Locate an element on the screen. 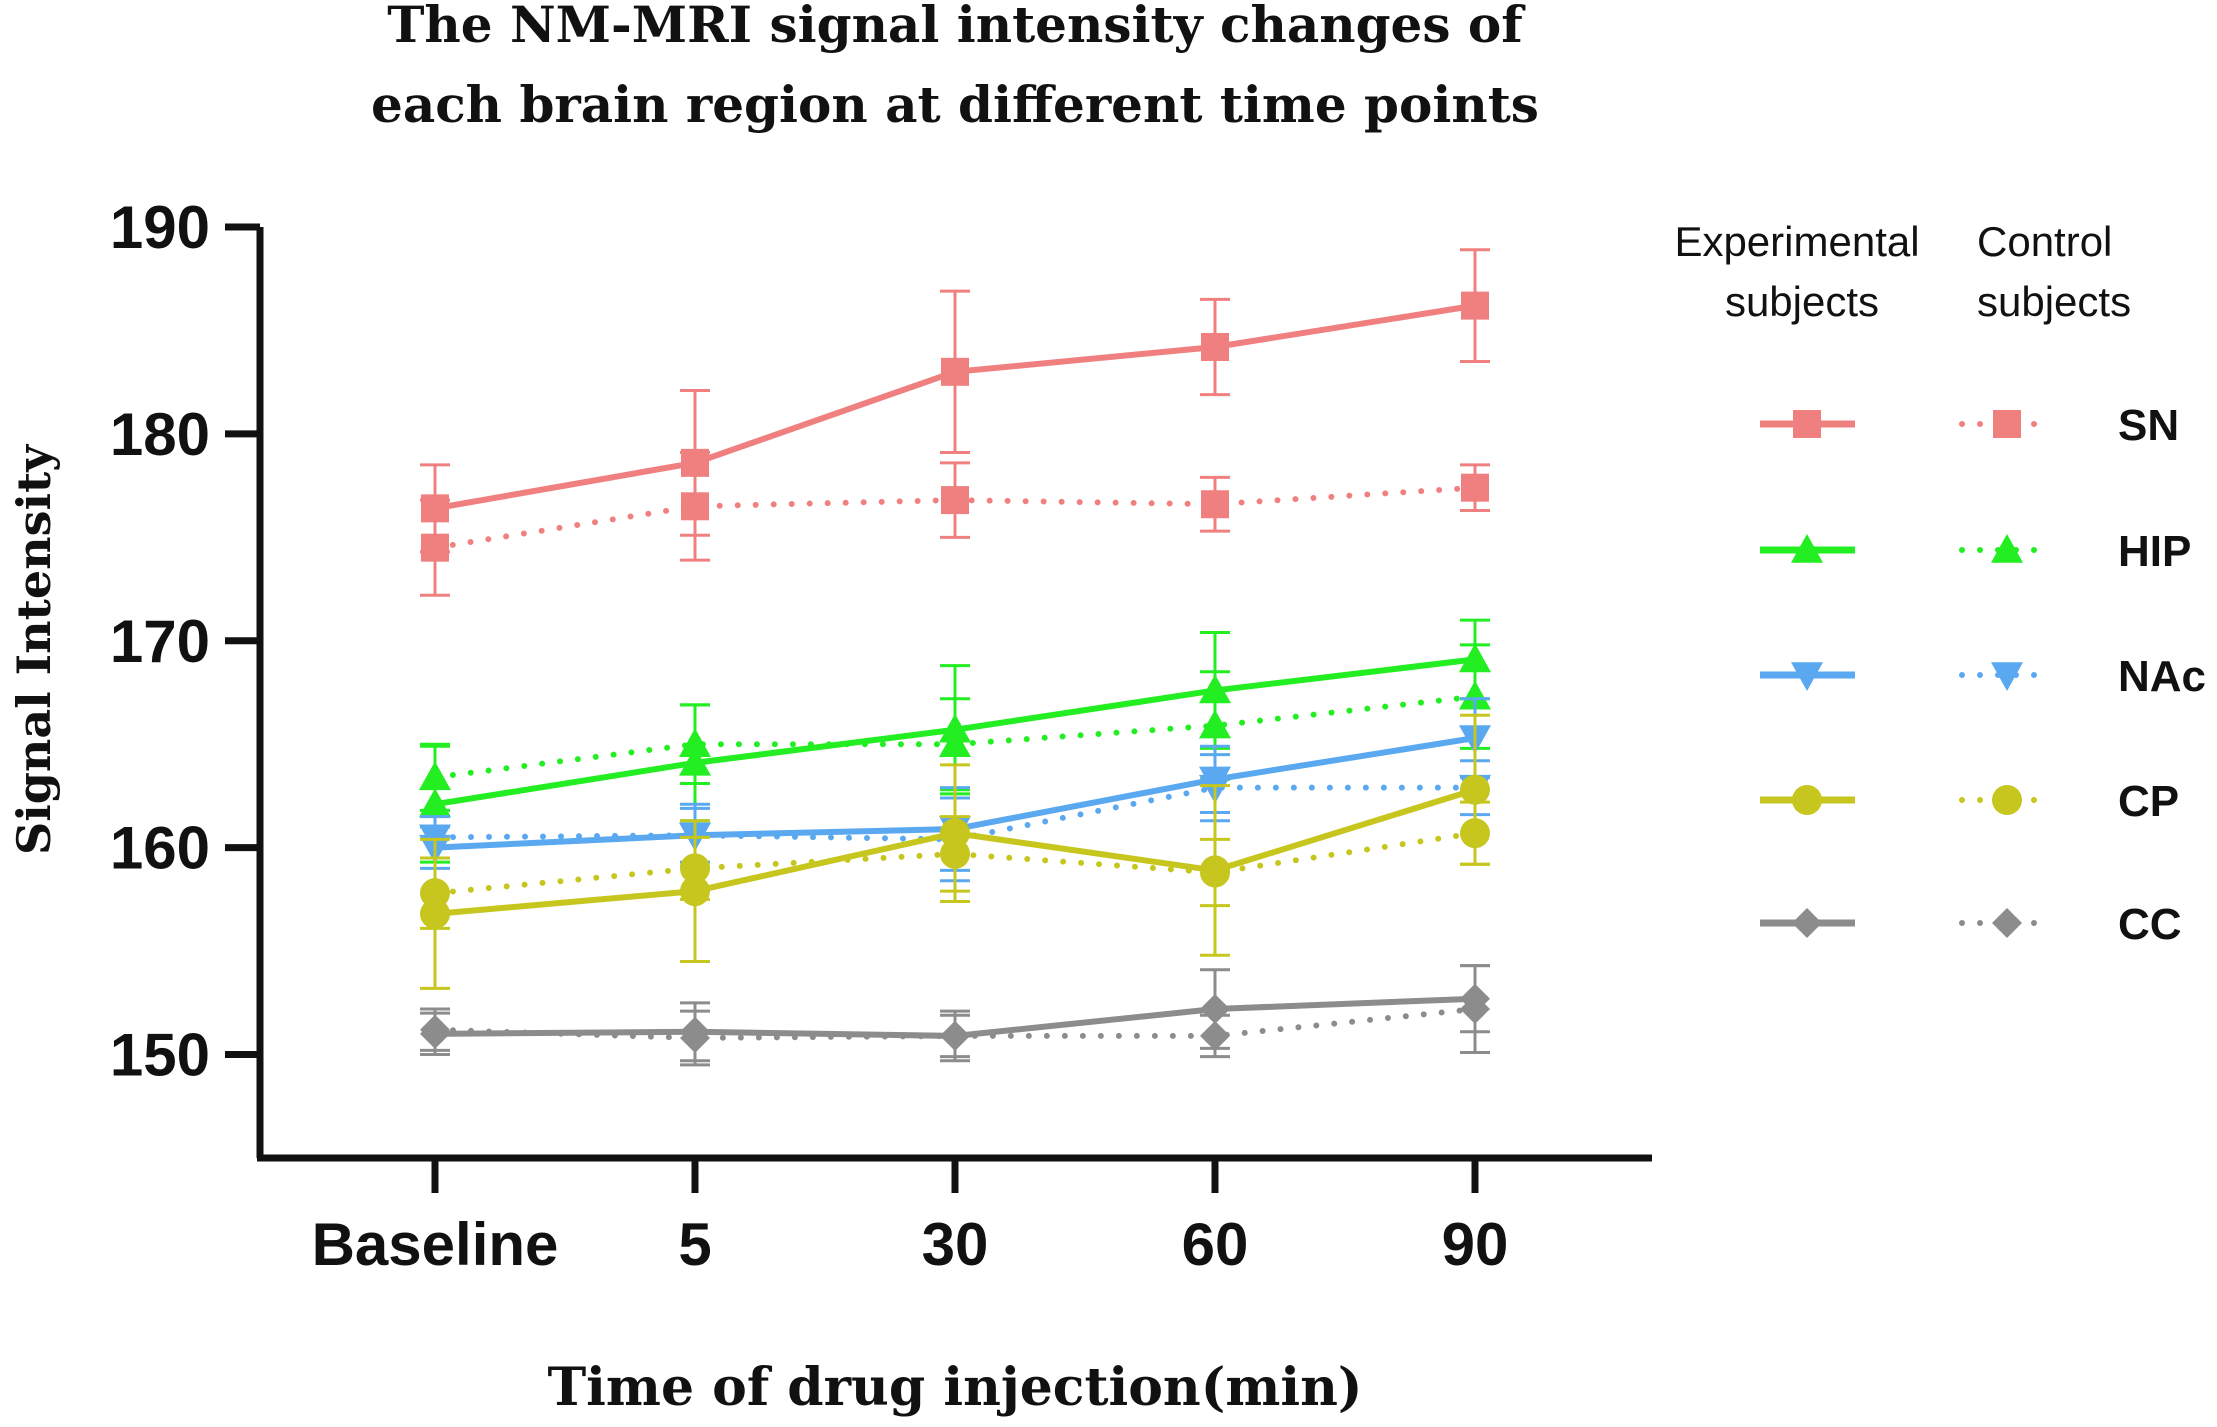 Image resolution: width=2217 pixels, height=1427 pixels. legend-row-cc: CC is located at coordinates (1971, 924).